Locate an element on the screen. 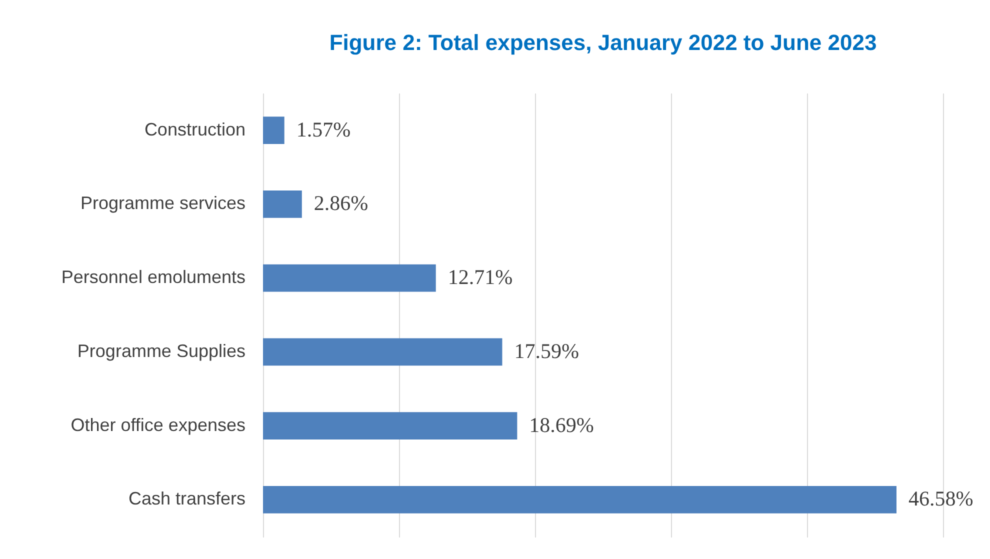  y-tick-label: Personnel emoluments is located at coordinates (153, 277).